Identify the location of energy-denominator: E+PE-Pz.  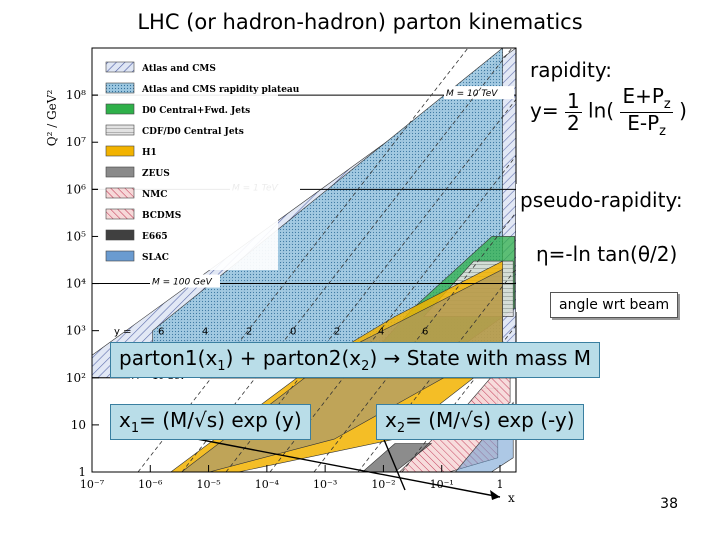
(646, 124).